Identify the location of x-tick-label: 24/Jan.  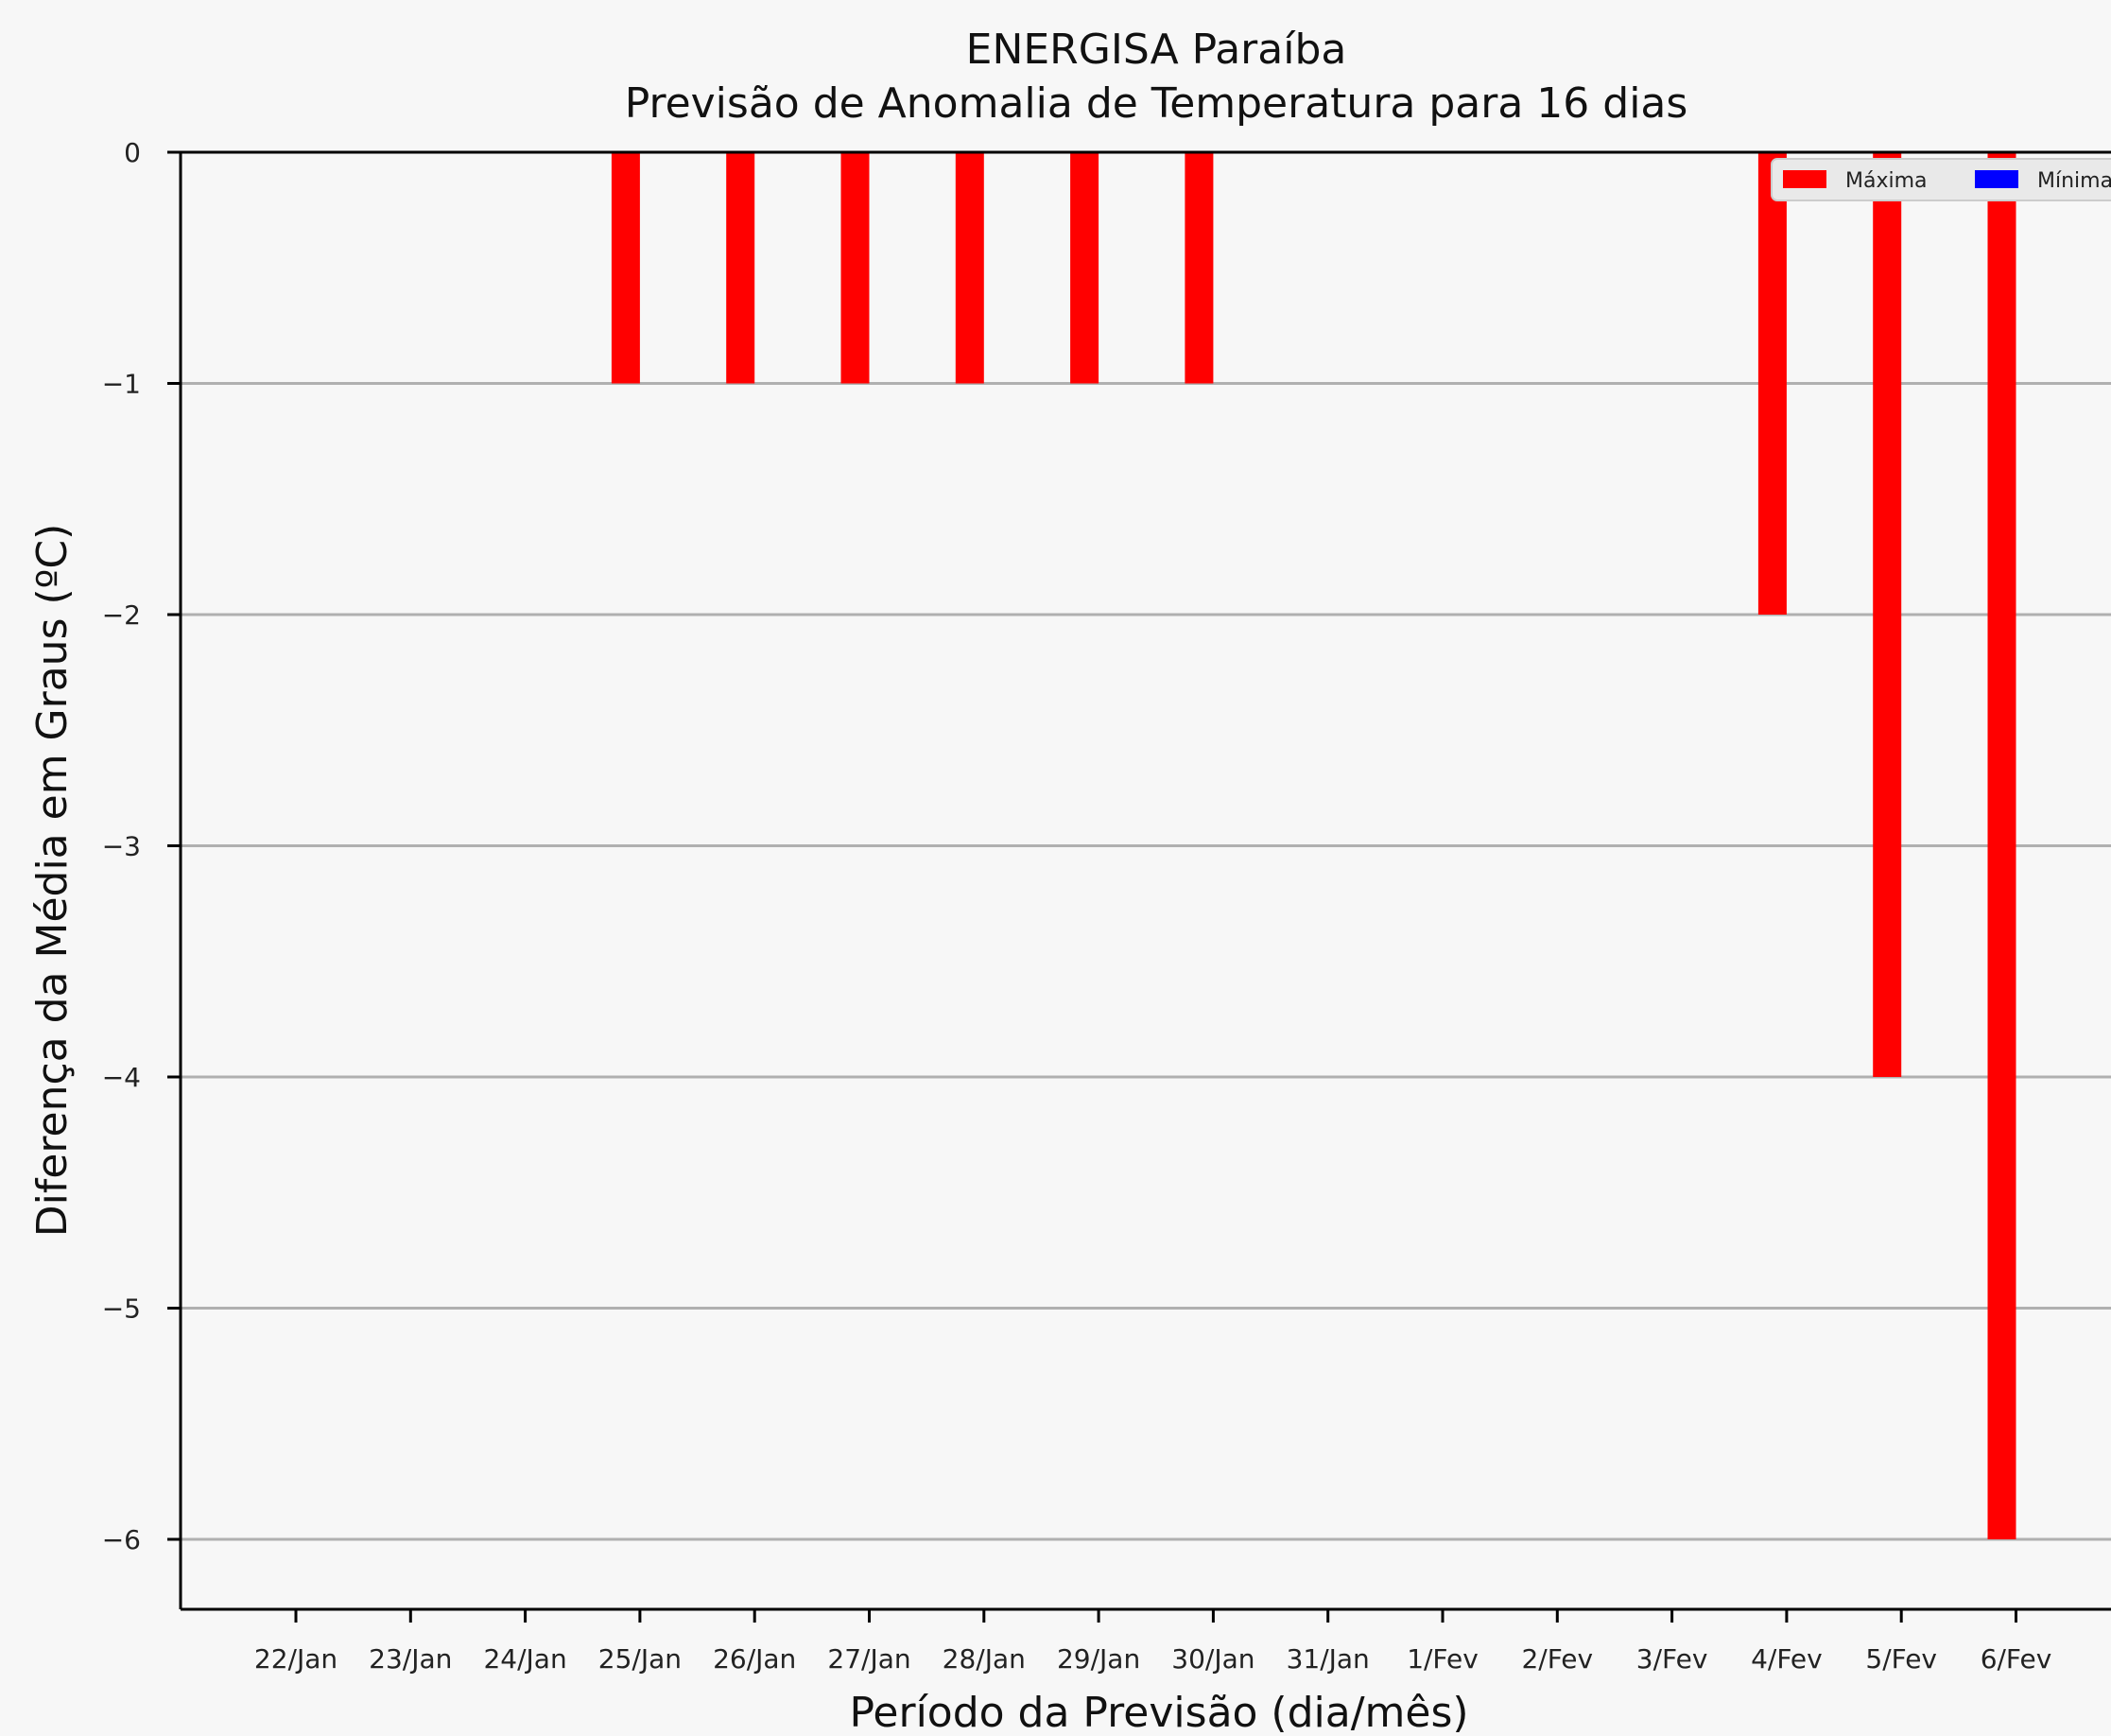
(525, 1659).